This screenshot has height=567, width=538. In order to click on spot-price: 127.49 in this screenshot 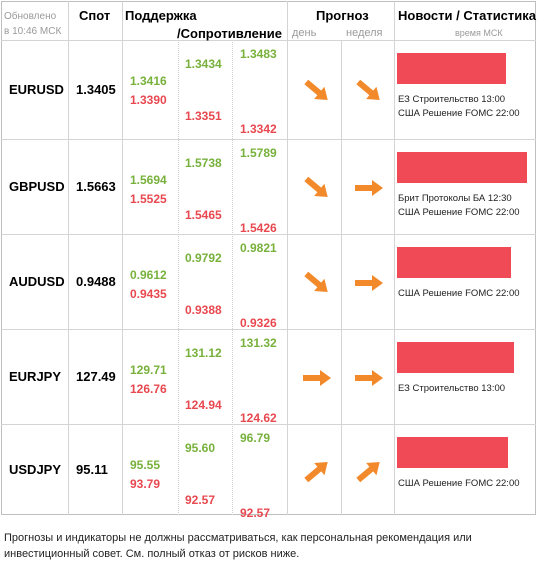, I will do `click(96, 376)`.